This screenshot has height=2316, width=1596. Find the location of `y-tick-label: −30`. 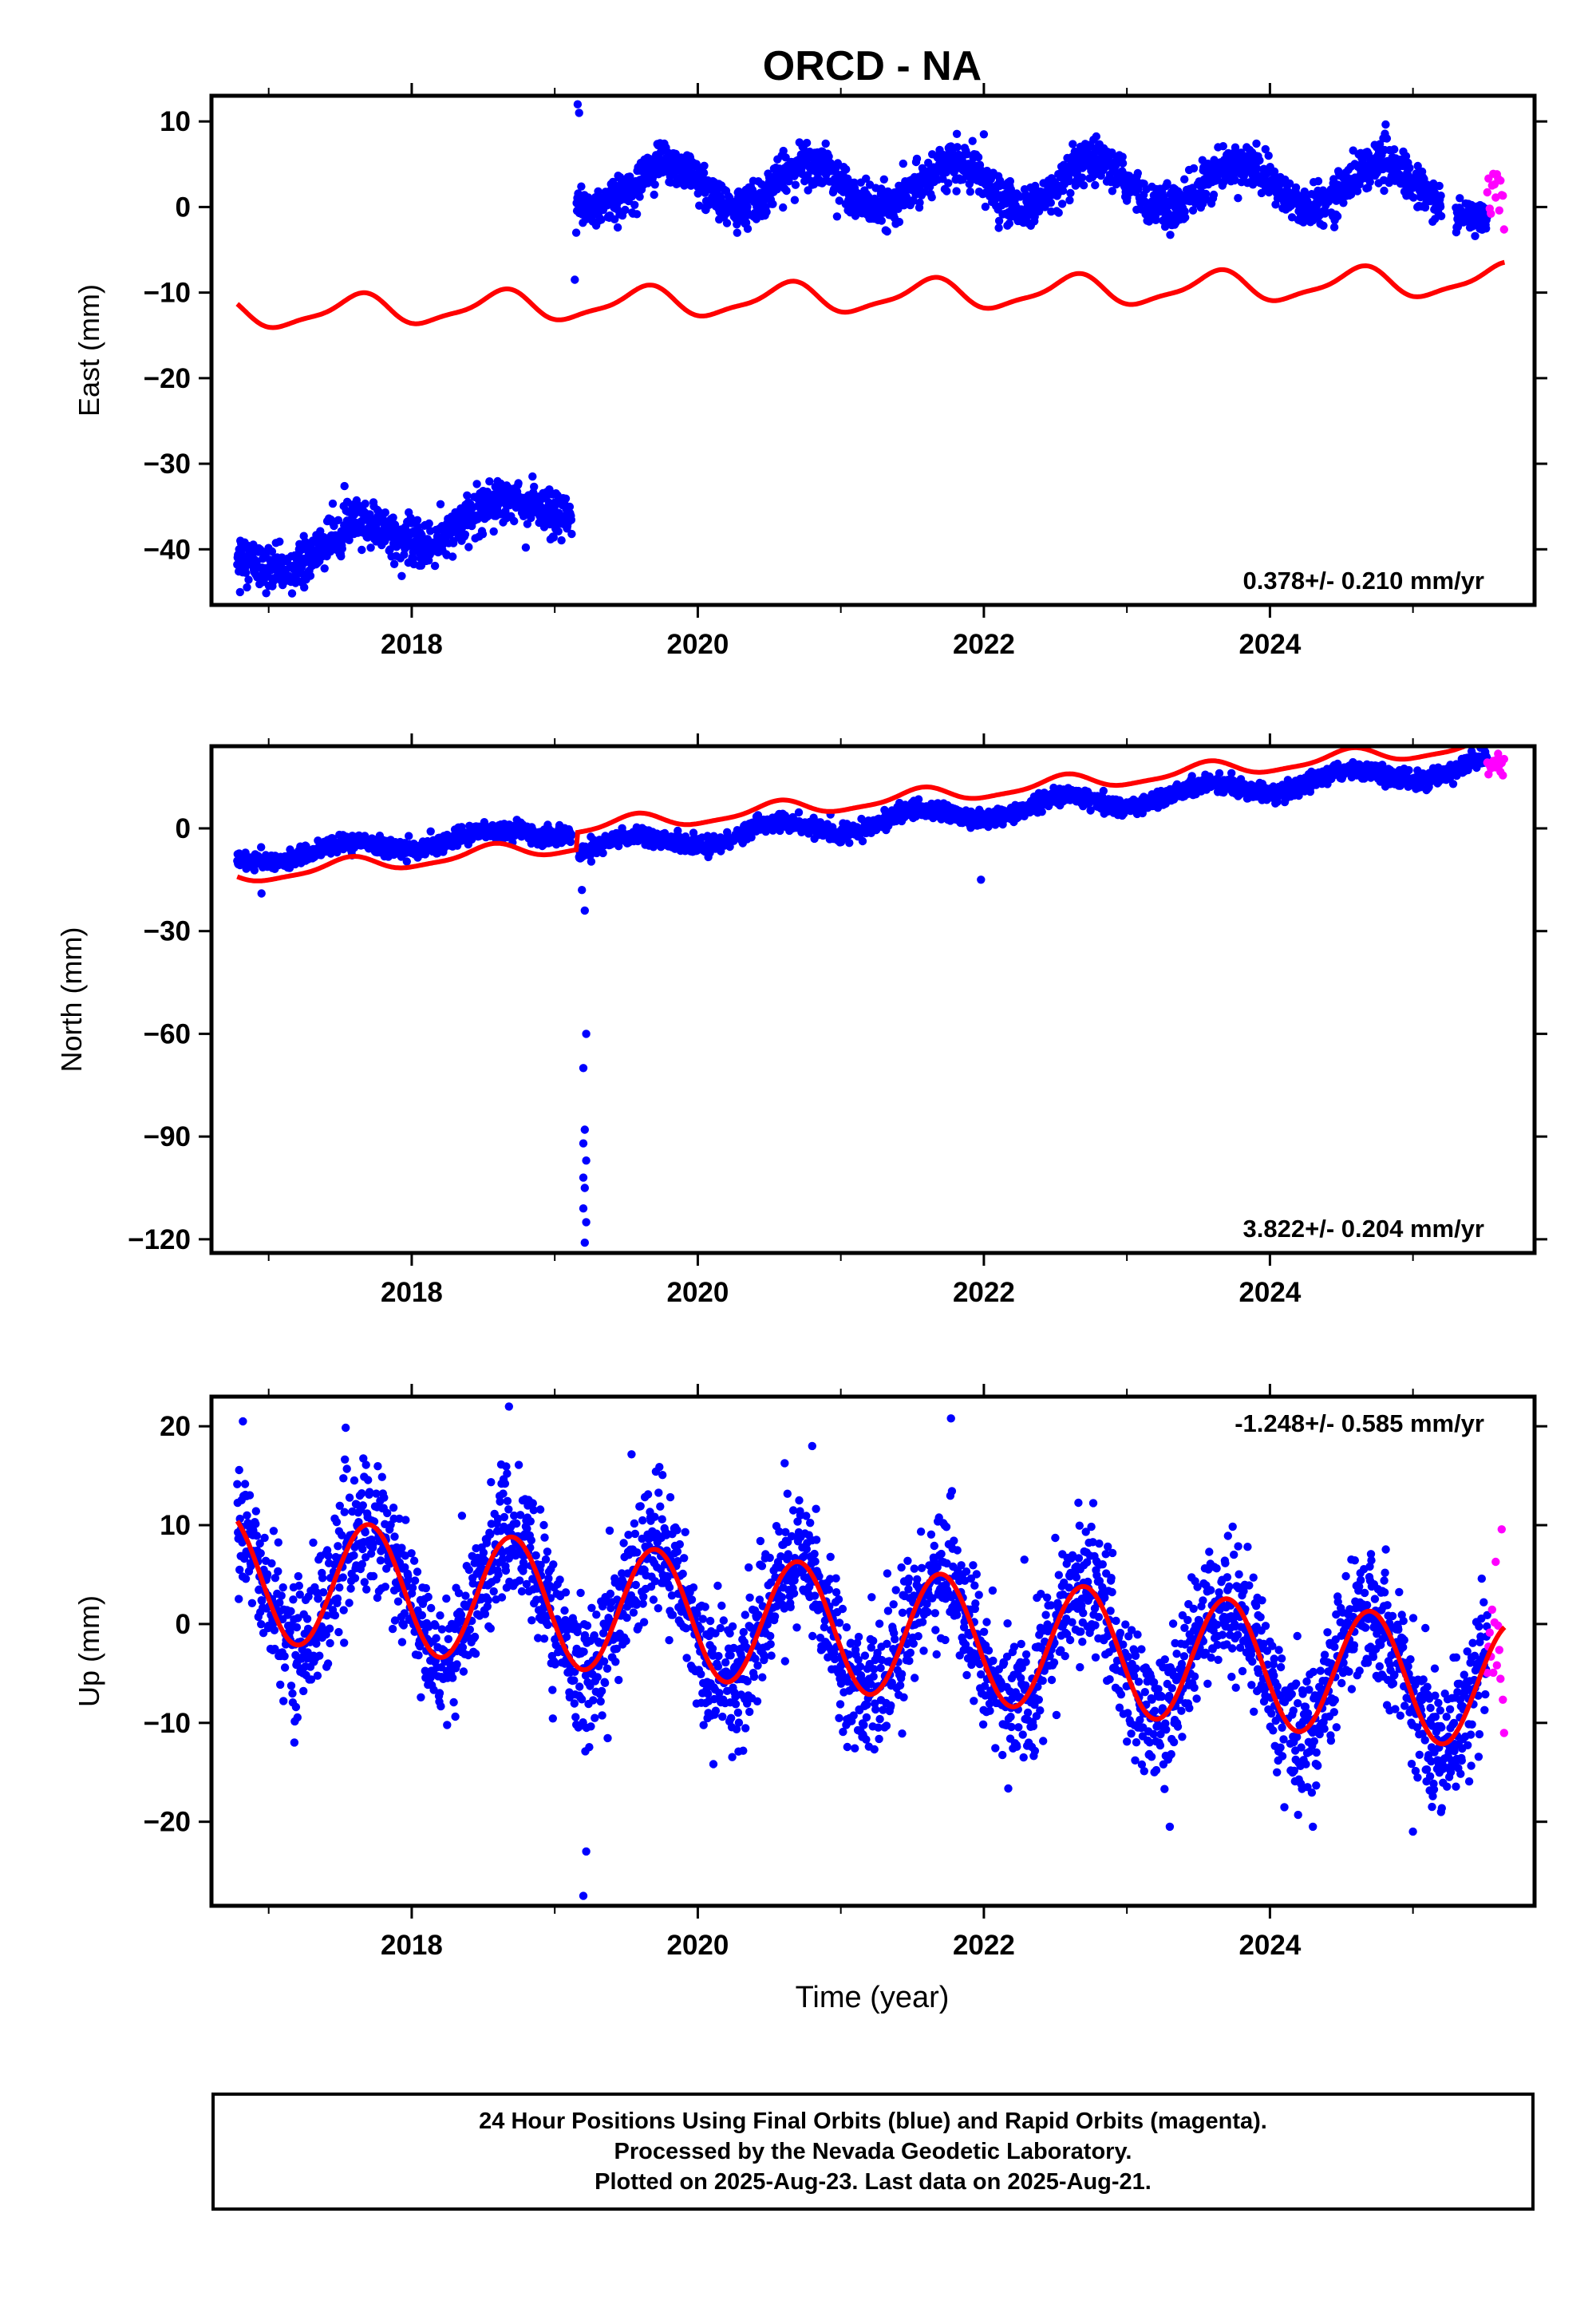

y-tick-label: −30 is located at coordinates (167, 465).